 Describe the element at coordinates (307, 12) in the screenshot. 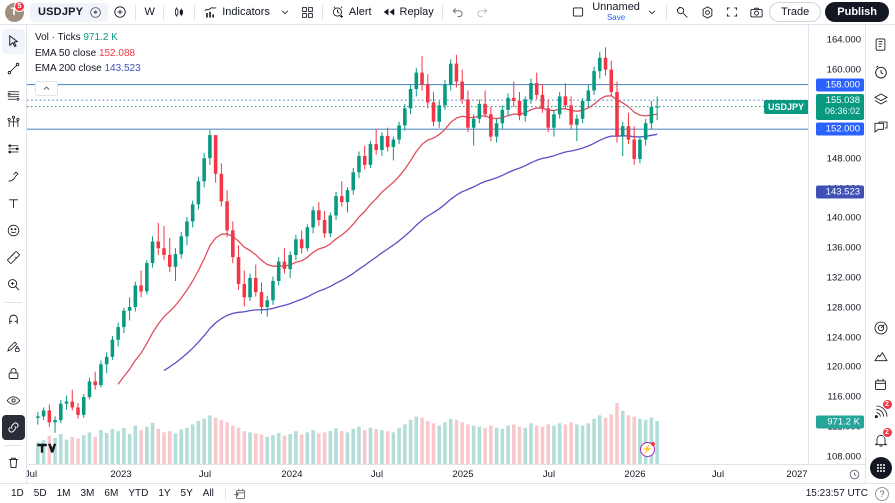

I see `layouts-grid-icon` at that location.